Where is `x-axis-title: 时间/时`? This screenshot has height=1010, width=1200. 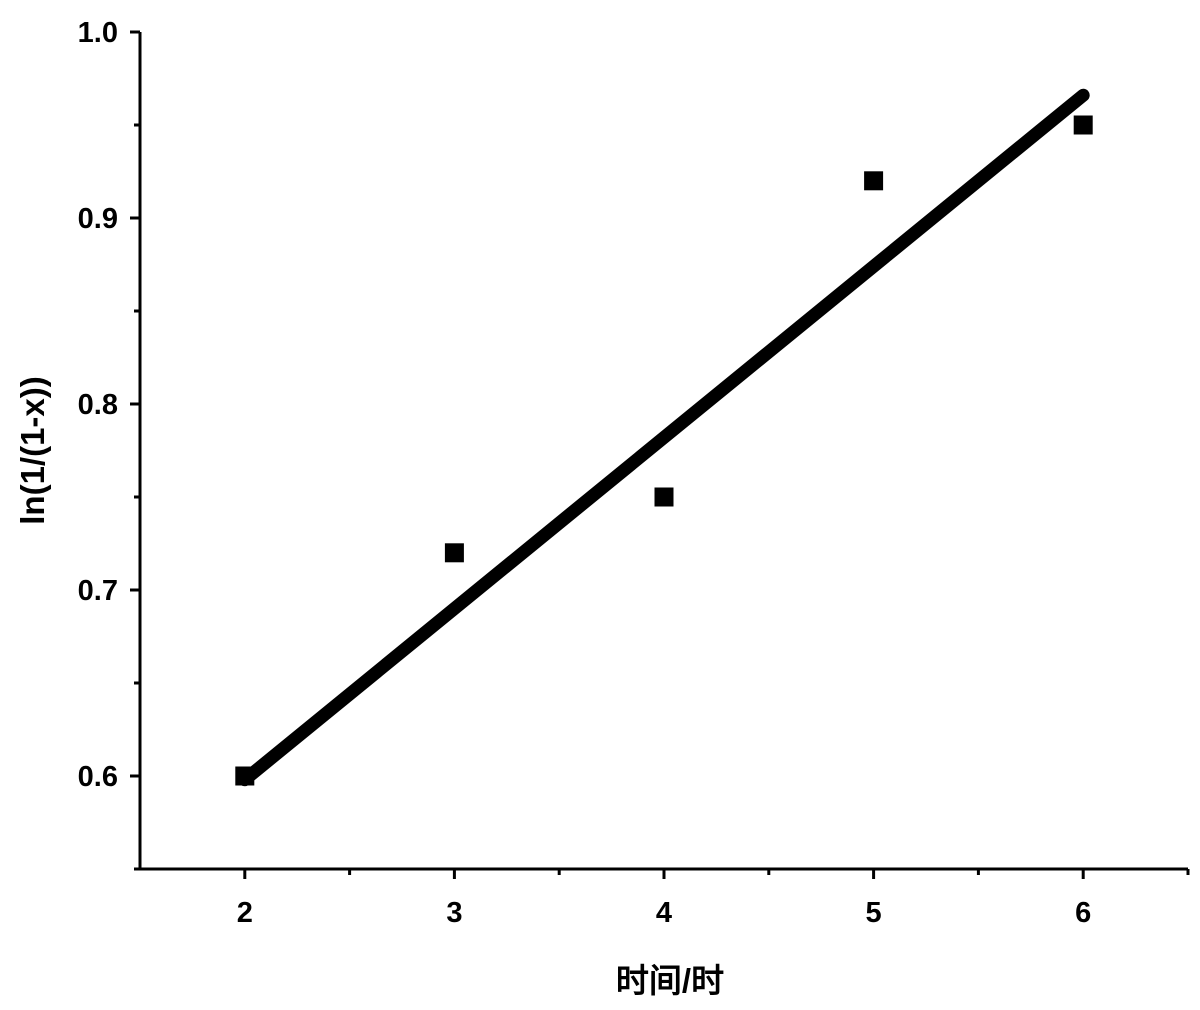
x-axis-title: 时间/时 is located at coordinates (670, 980).